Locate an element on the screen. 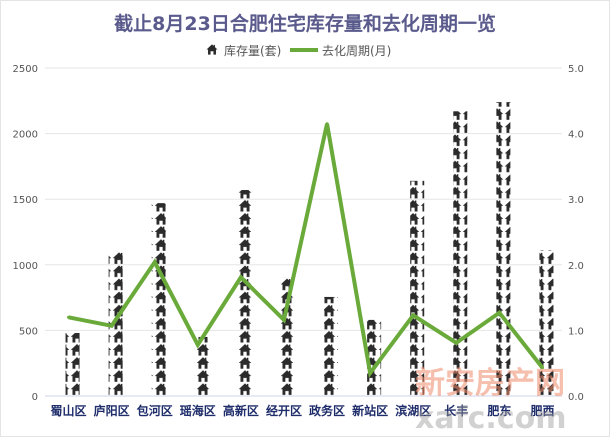 The height and width of the screenshot is (437, 610). cycle-point-肥西 is located at coordinates (542, 368).